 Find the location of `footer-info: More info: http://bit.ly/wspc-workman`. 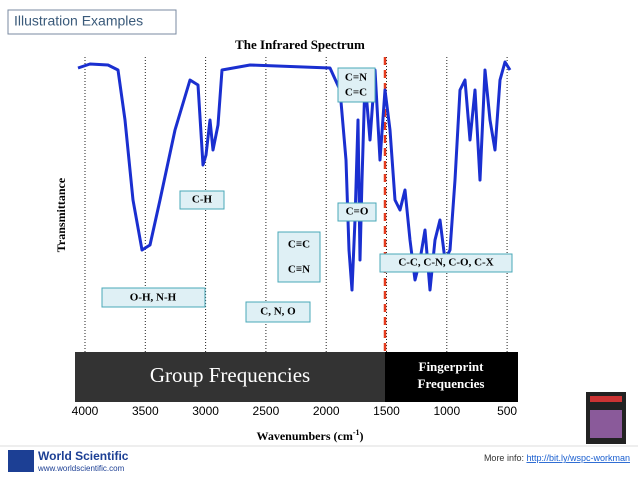

footer-info: More info: http://bit.ly/wspc-workman is located at coordinates (557, 458).